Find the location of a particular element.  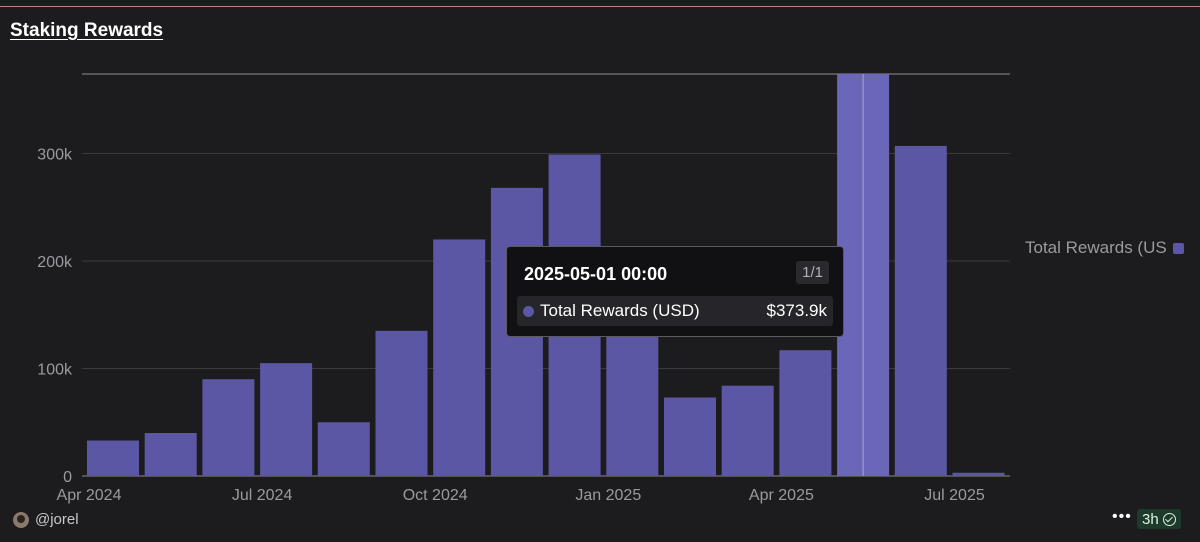

tooltip-row: Total Rewards (USD) $373.9k is located at coordinates (675, 311).